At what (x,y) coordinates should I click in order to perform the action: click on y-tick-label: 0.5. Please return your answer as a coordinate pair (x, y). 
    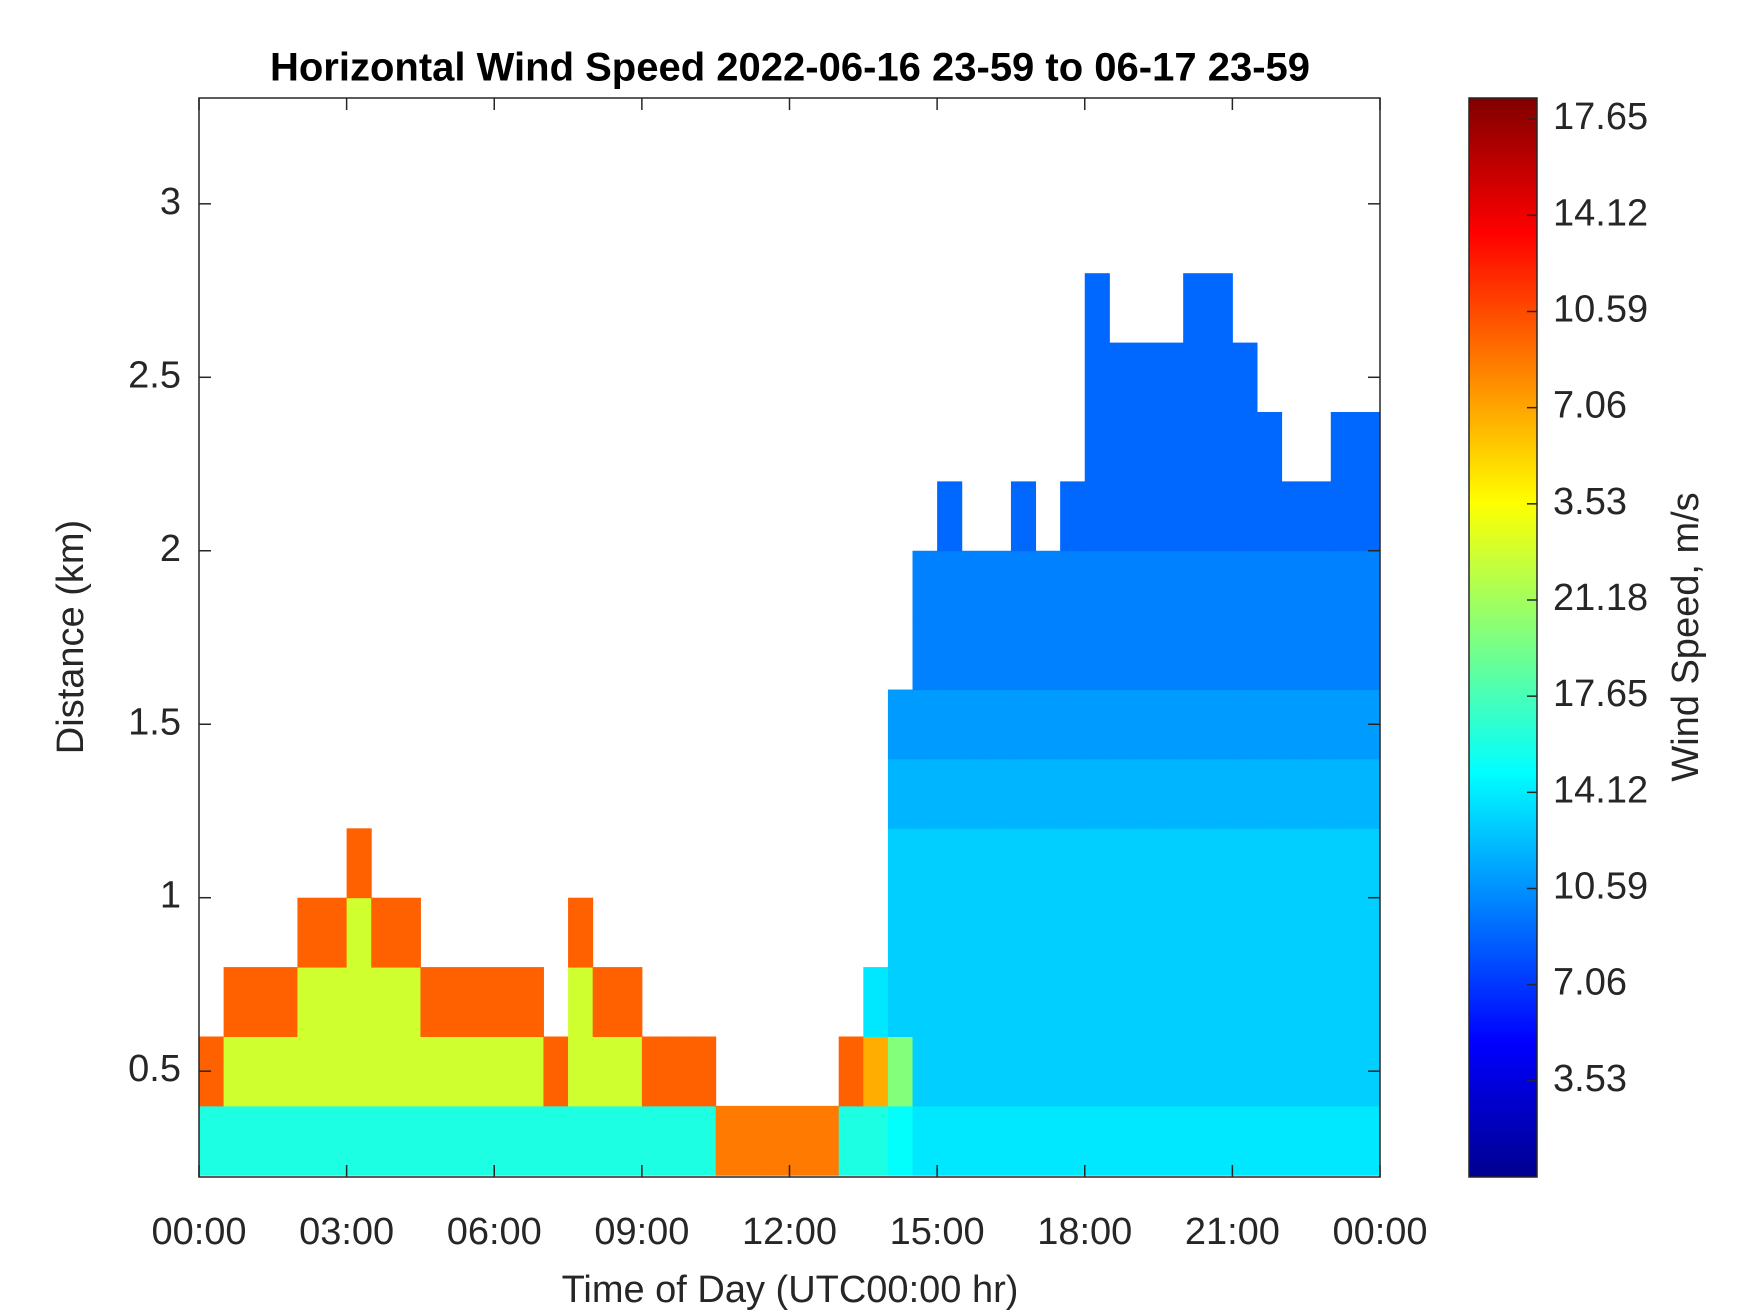
    Looking at the image, I should click on (154, 1069).